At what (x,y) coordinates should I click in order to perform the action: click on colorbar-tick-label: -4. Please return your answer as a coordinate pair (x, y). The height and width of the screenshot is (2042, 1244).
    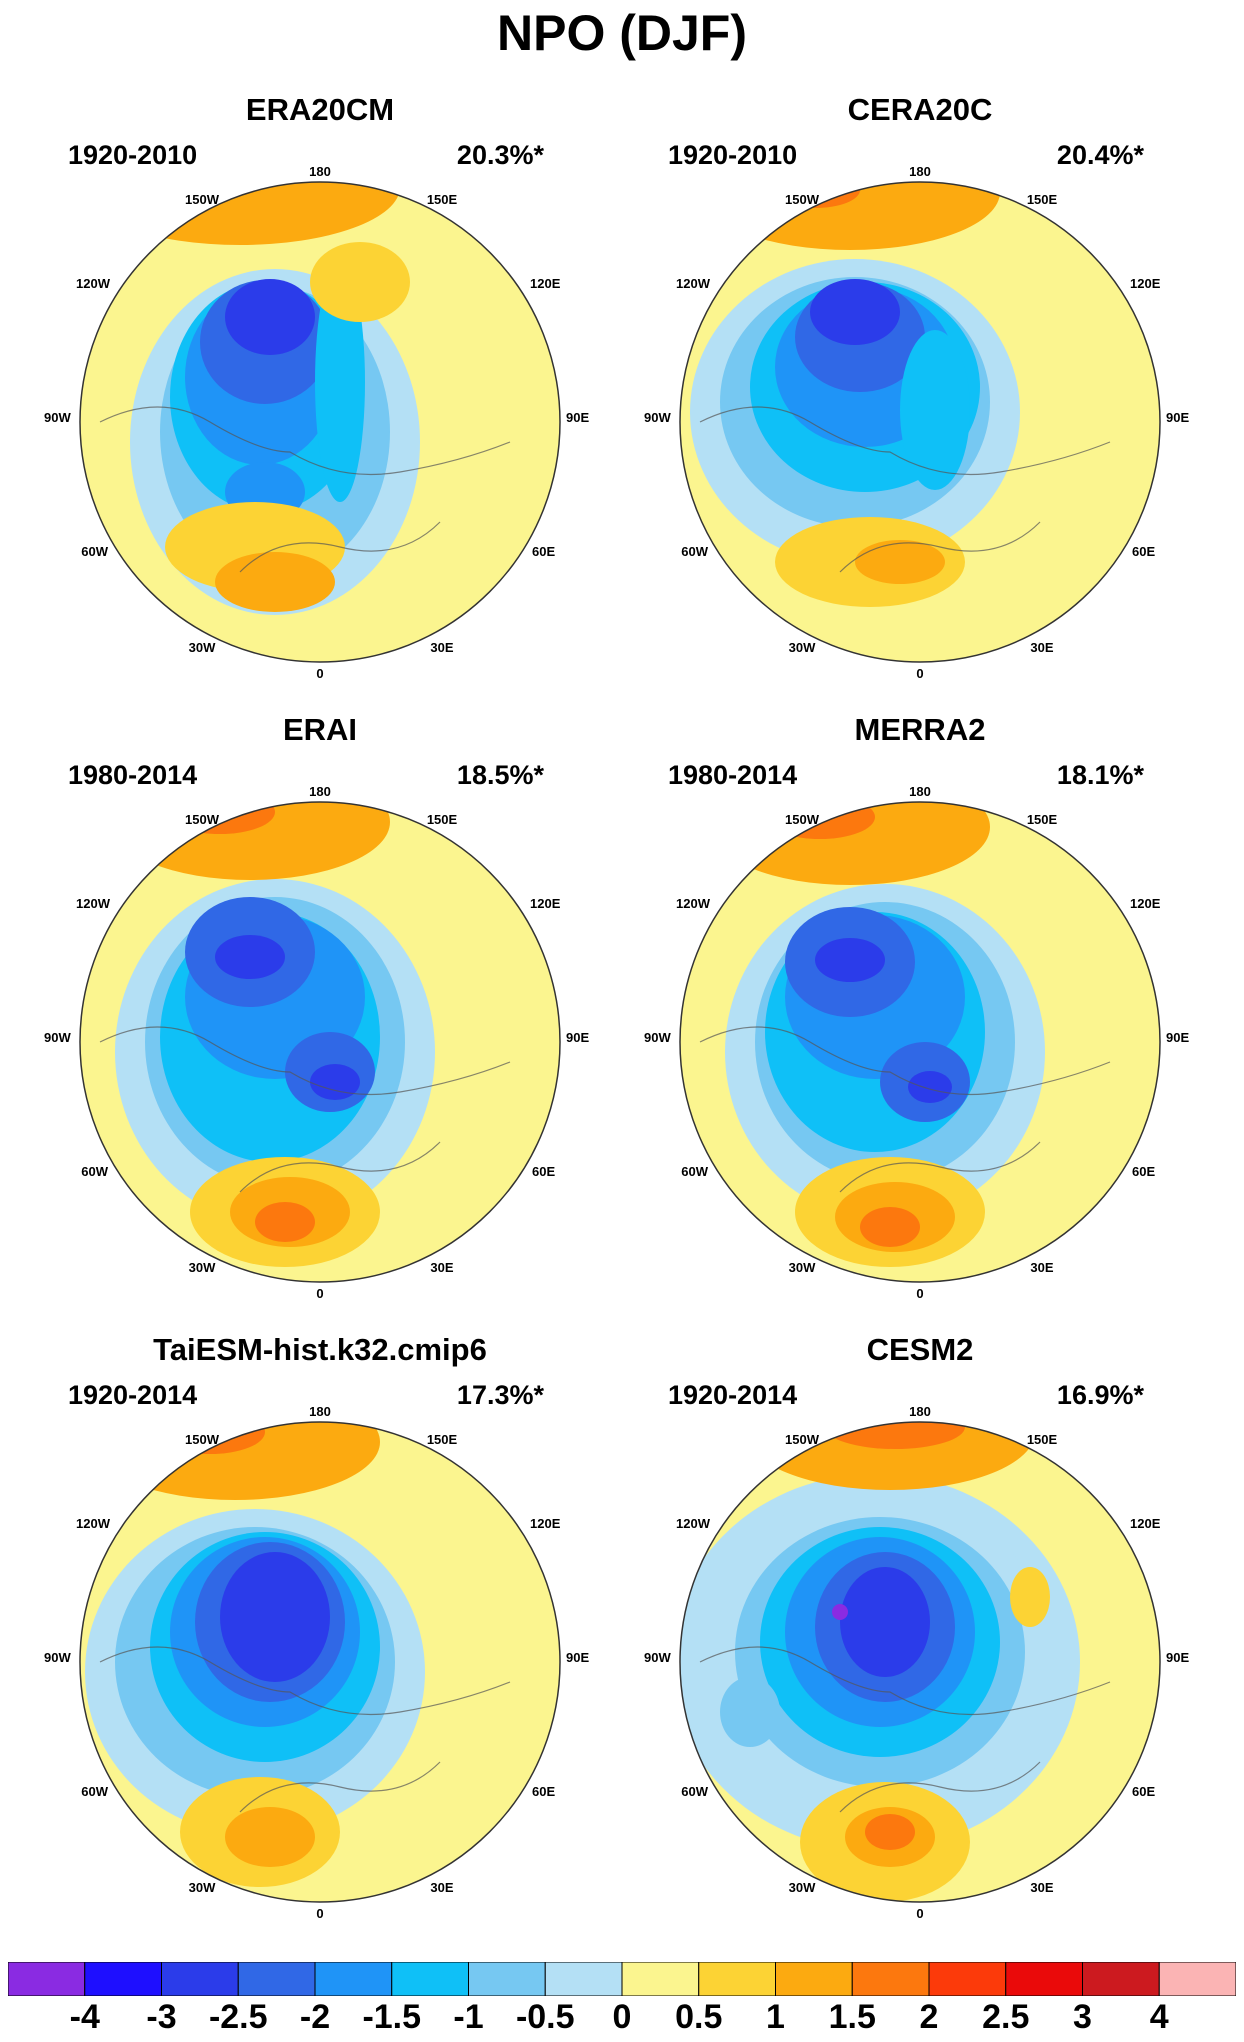
    Looking at the image, I should click on (84, 2017).